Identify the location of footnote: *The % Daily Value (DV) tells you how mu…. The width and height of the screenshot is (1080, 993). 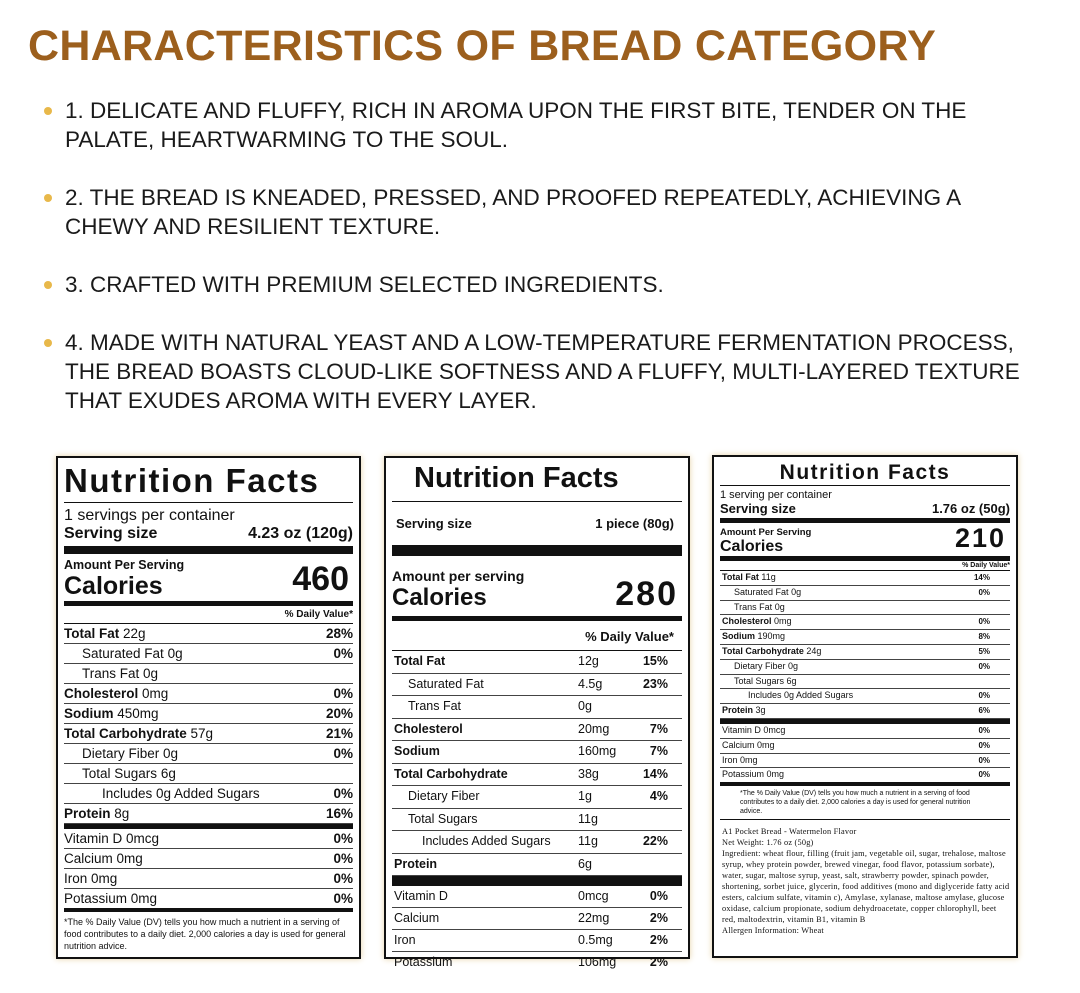
(865, 801).